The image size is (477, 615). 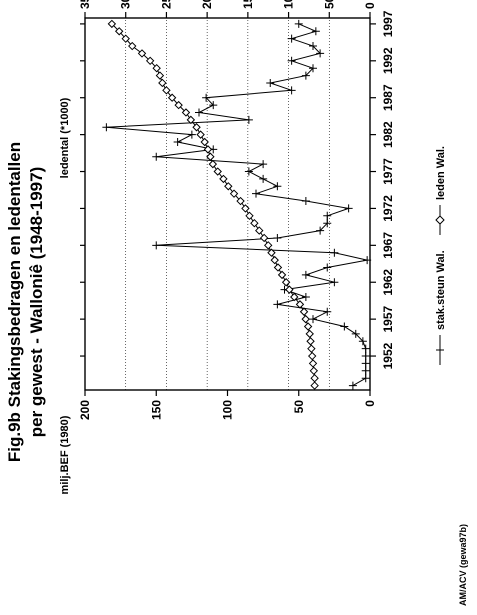 What do you see at coordinates (388, 97) in the screenshot?
I see `x-tick-label: 1987` at bounding box center [388, 97].